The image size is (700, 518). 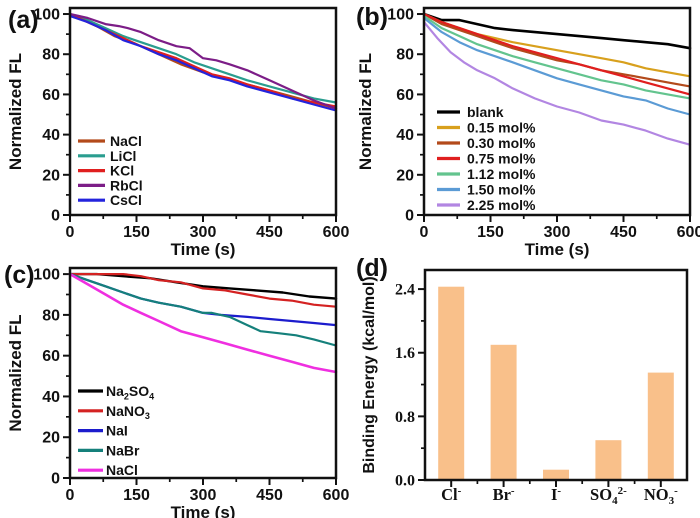 What do you see at coordinates (608, 496) in the screenshot?
I see `x-category-label: SO42-` at bounding box center [608, 496].